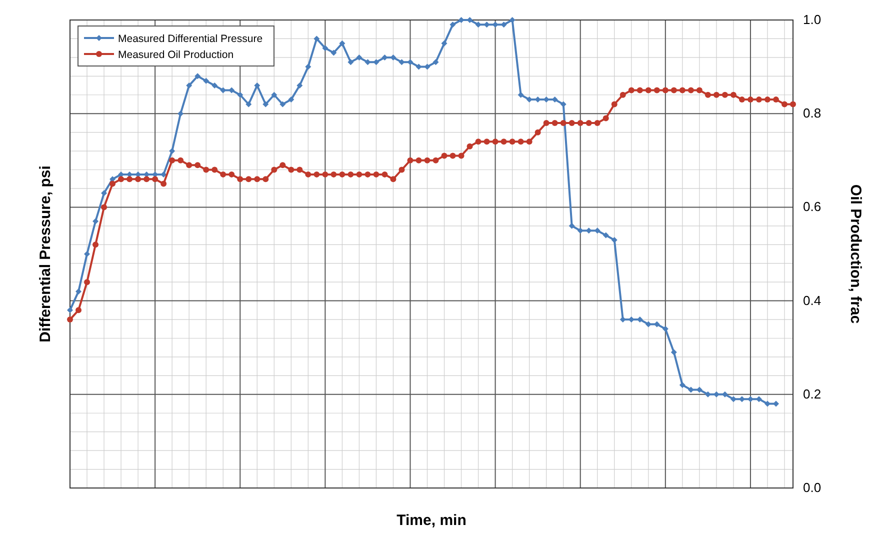 Image resolution: width=873 pixels, height=543 pixels. Describe the element at coordinates (855, 254) in the screenshot. I see `y2-axis-title: Oil Production, frac` at that location.